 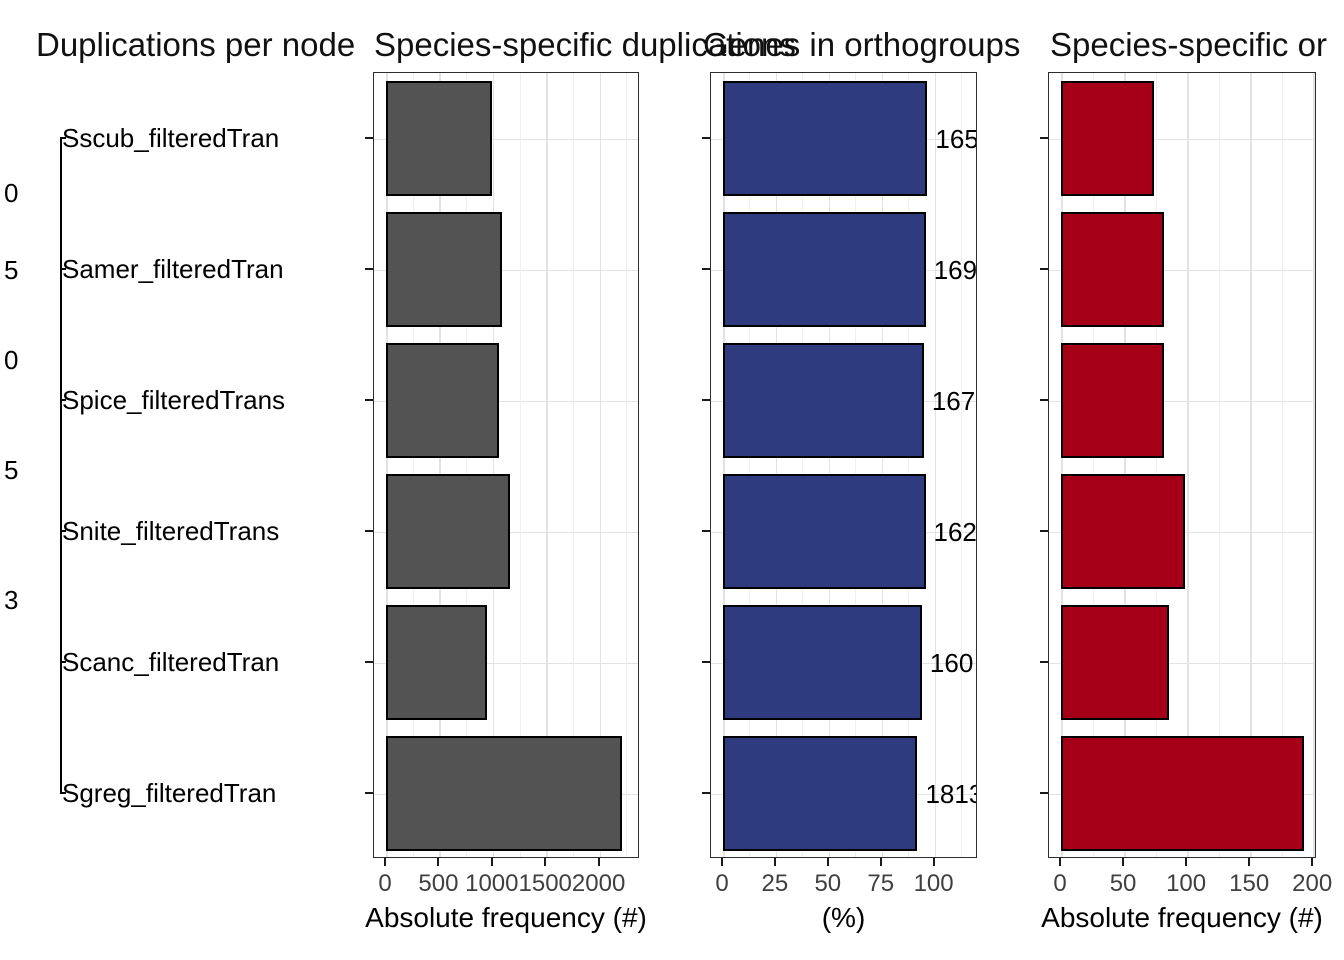 I want to click on x-axis-tick-label: 500, so click(x=438, y=883).